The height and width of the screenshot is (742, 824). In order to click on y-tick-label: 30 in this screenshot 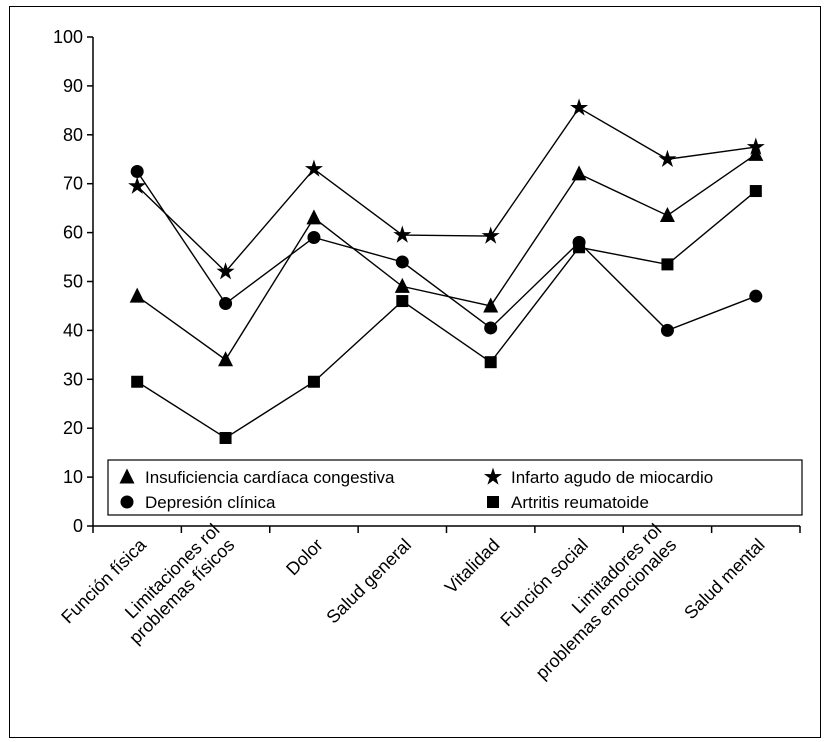, I will do `click(73, 379)`.